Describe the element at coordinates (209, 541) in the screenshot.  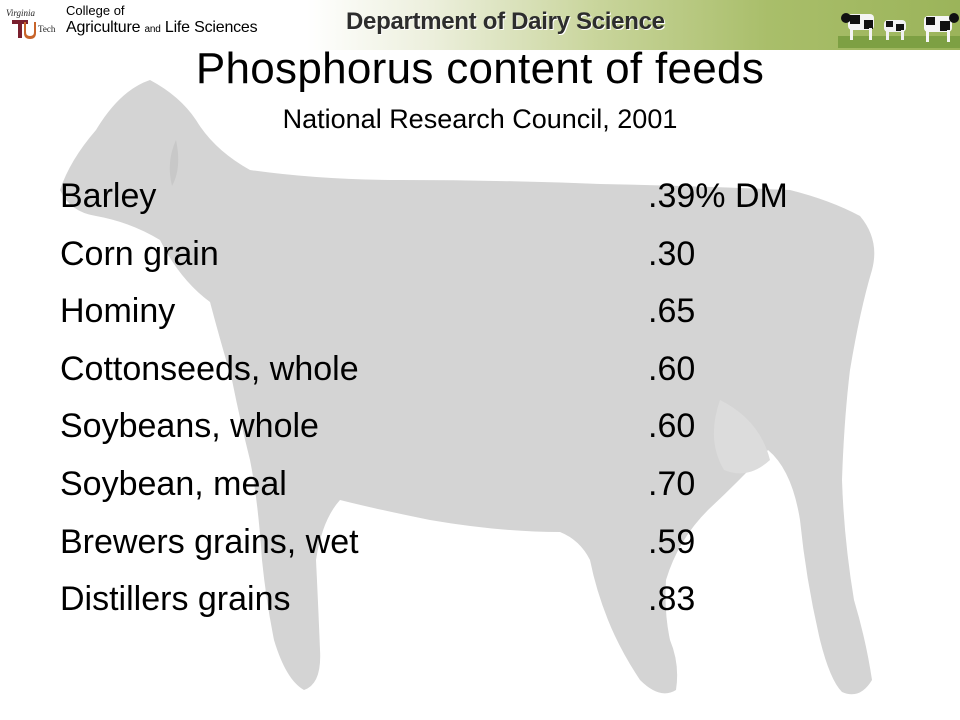
I see `feed-name: Brewers grains, wet` at that location.